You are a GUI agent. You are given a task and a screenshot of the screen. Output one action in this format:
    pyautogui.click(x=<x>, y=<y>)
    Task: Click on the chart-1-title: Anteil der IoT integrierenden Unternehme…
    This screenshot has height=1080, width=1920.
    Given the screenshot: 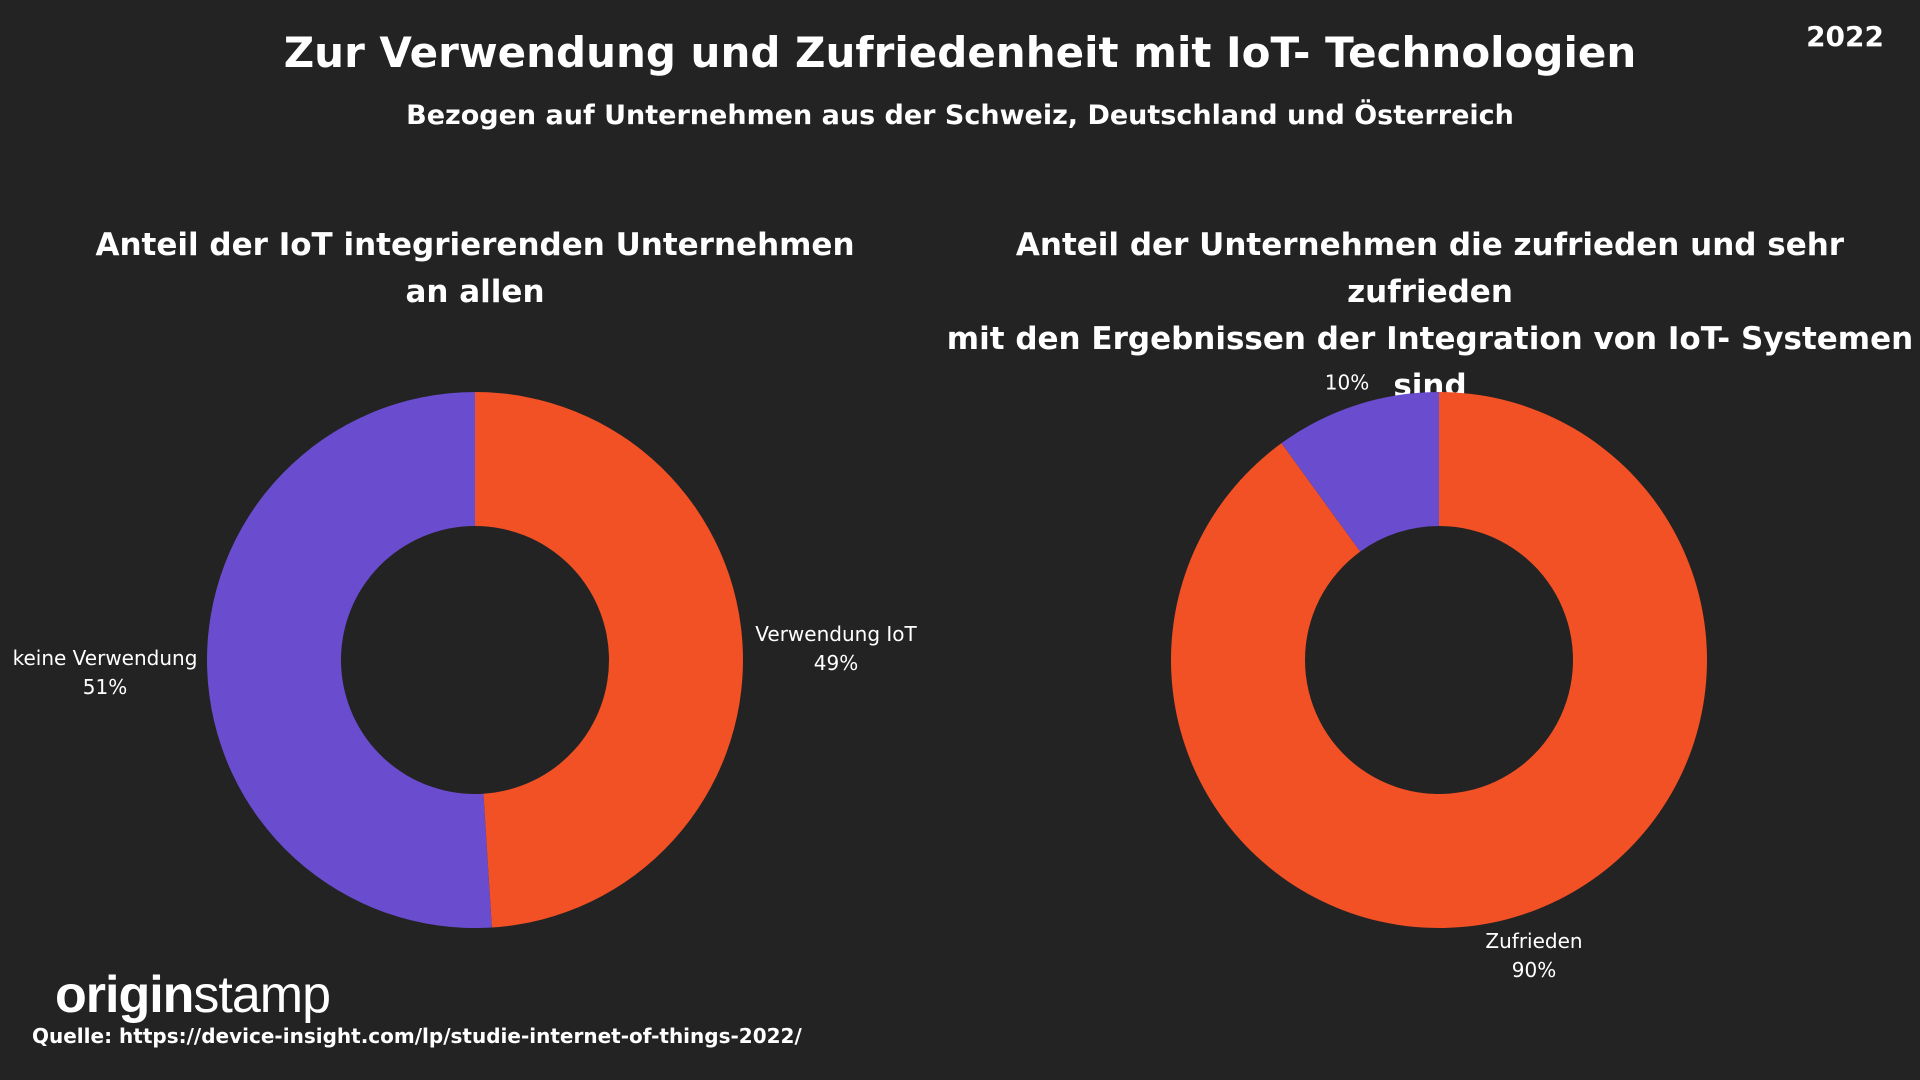 What is the action you would take?
    pyautogui.click(x=475, y=269)
    